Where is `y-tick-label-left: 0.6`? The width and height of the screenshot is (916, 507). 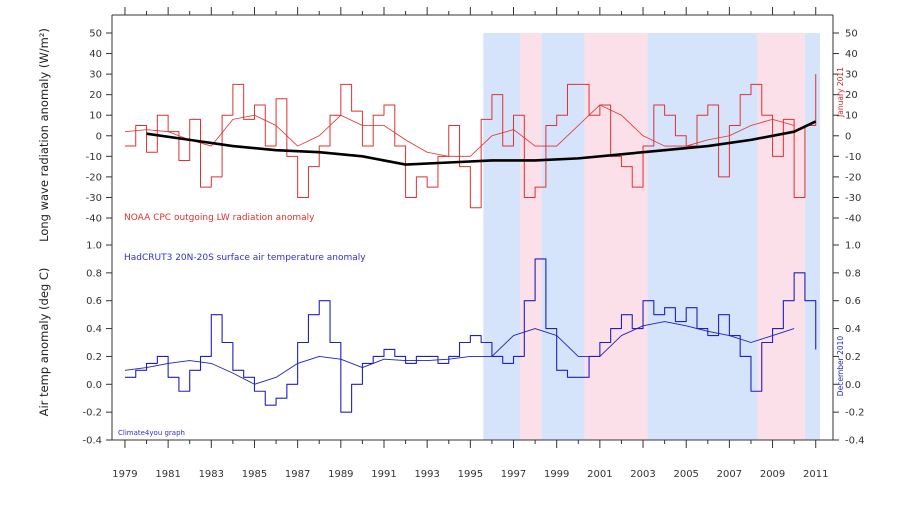 y-tick-label-left: 0.6 is located at coordinates (94, 301).